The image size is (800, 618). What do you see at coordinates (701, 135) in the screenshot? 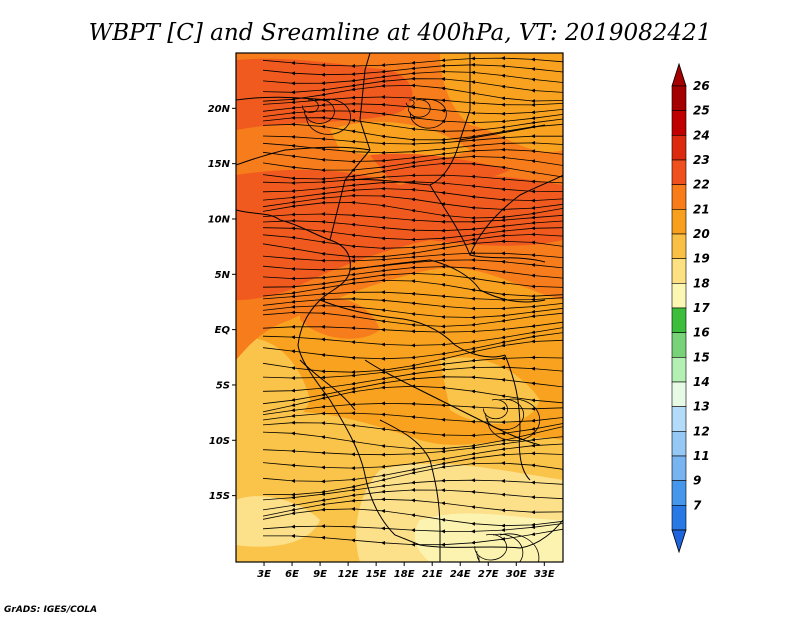
I see `colorbar-label: 24` at bounding box center [701, 135].